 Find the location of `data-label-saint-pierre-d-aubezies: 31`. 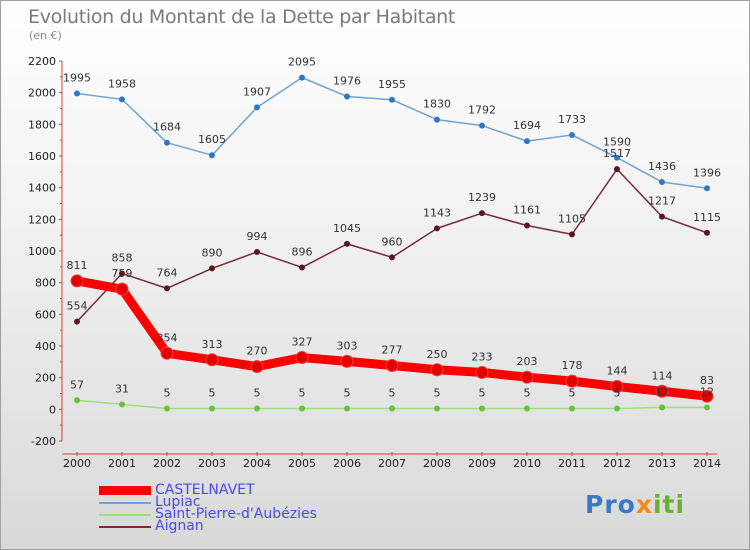

data-label-saint-pierre-d-aubezies: 31 is located at coordinates (122, 388).